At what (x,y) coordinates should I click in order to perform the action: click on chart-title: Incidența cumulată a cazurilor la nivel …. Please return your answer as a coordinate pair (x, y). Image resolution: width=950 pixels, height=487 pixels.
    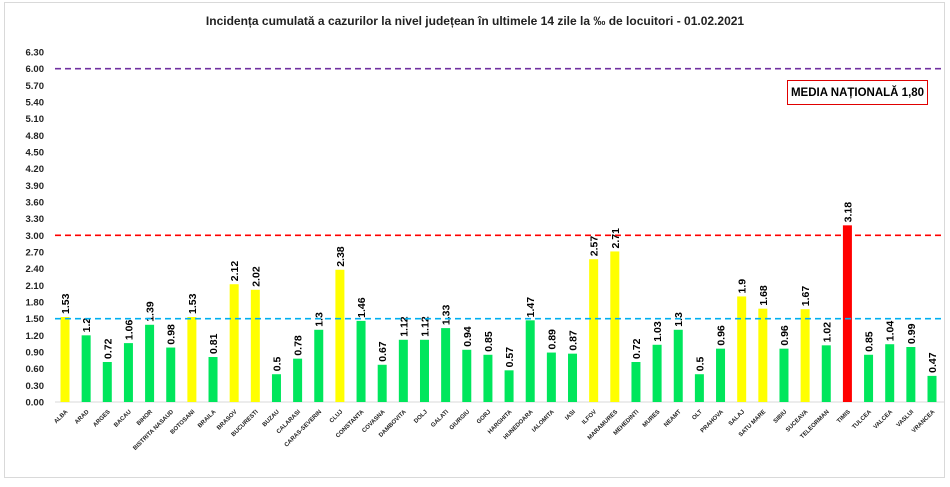
    Looking at the image, I should click on (475, 21).